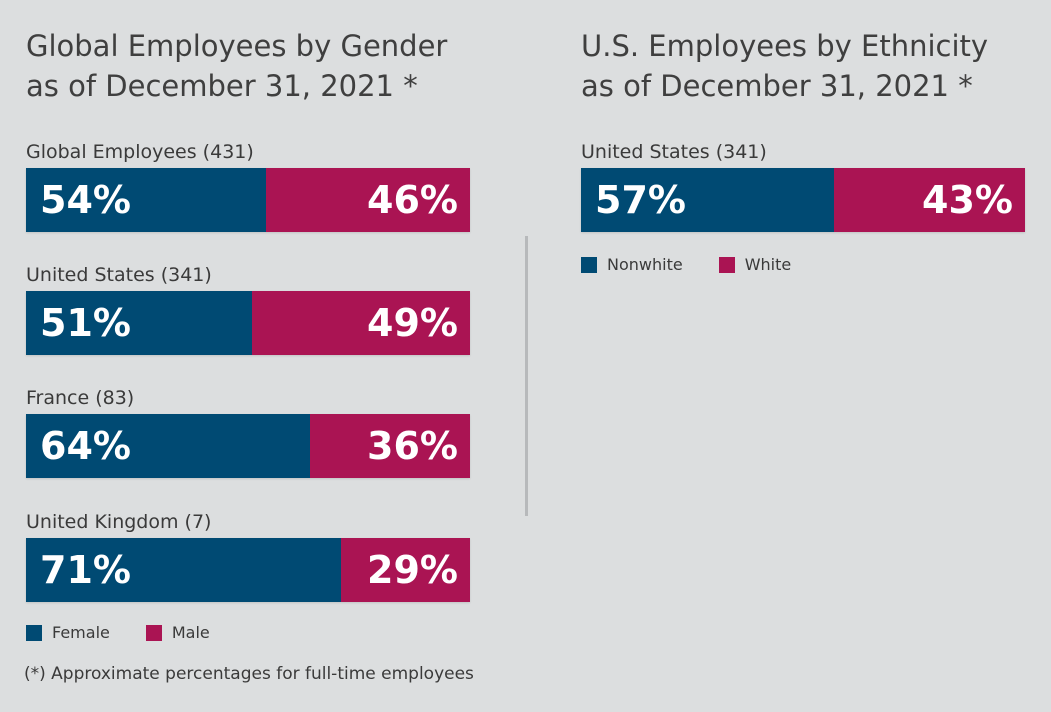 The height and width of the screenshot is (712, 1051). What do you see at coordinates (785, 46) in the screenshot?
I see `ethnicity-chart-title-line1: U.S. Employees by Ethnicity` at bounding box center [785, 46].